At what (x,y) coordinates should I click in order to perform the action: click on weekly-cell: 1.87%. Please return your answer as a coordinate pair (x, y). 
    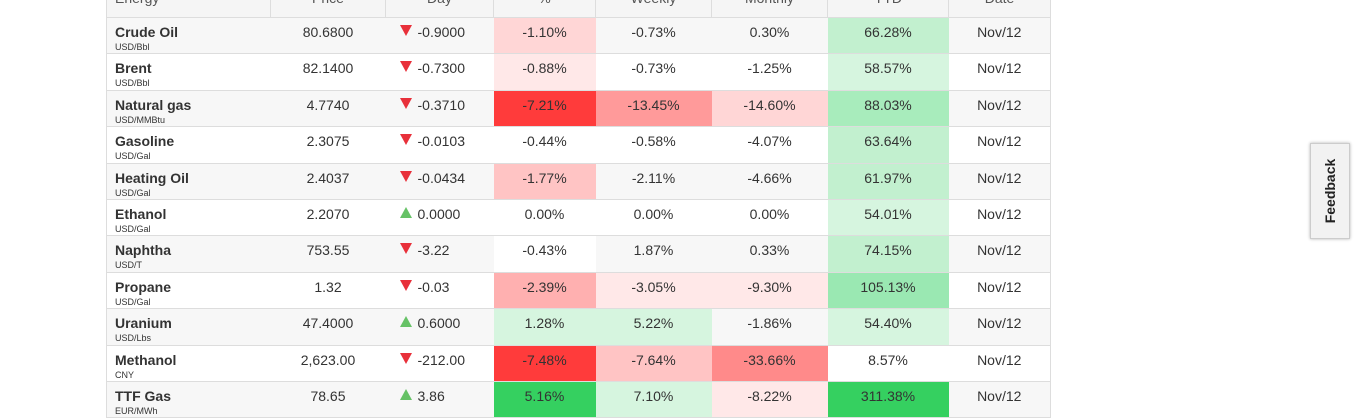
    Looking at the image, I should click on (653, 254).